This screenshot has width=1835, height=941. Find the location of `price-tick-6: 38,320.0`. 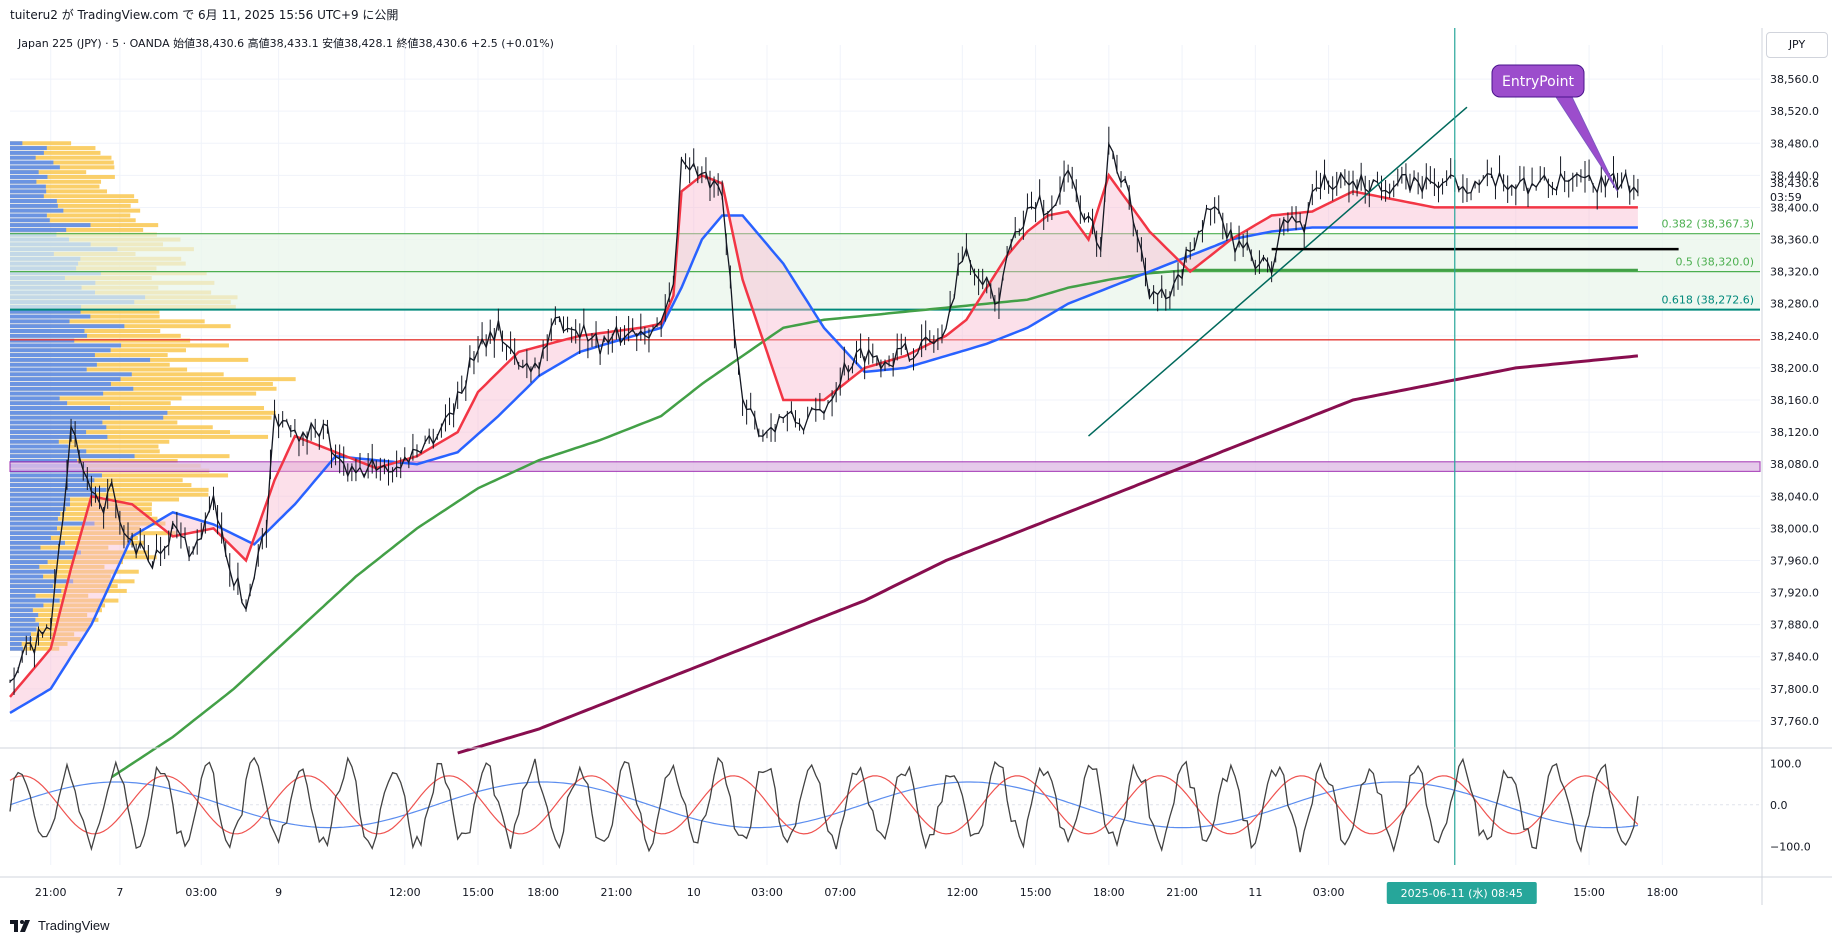

price-tick-6: 38,320.0 is located at coordinates (1794, 272).